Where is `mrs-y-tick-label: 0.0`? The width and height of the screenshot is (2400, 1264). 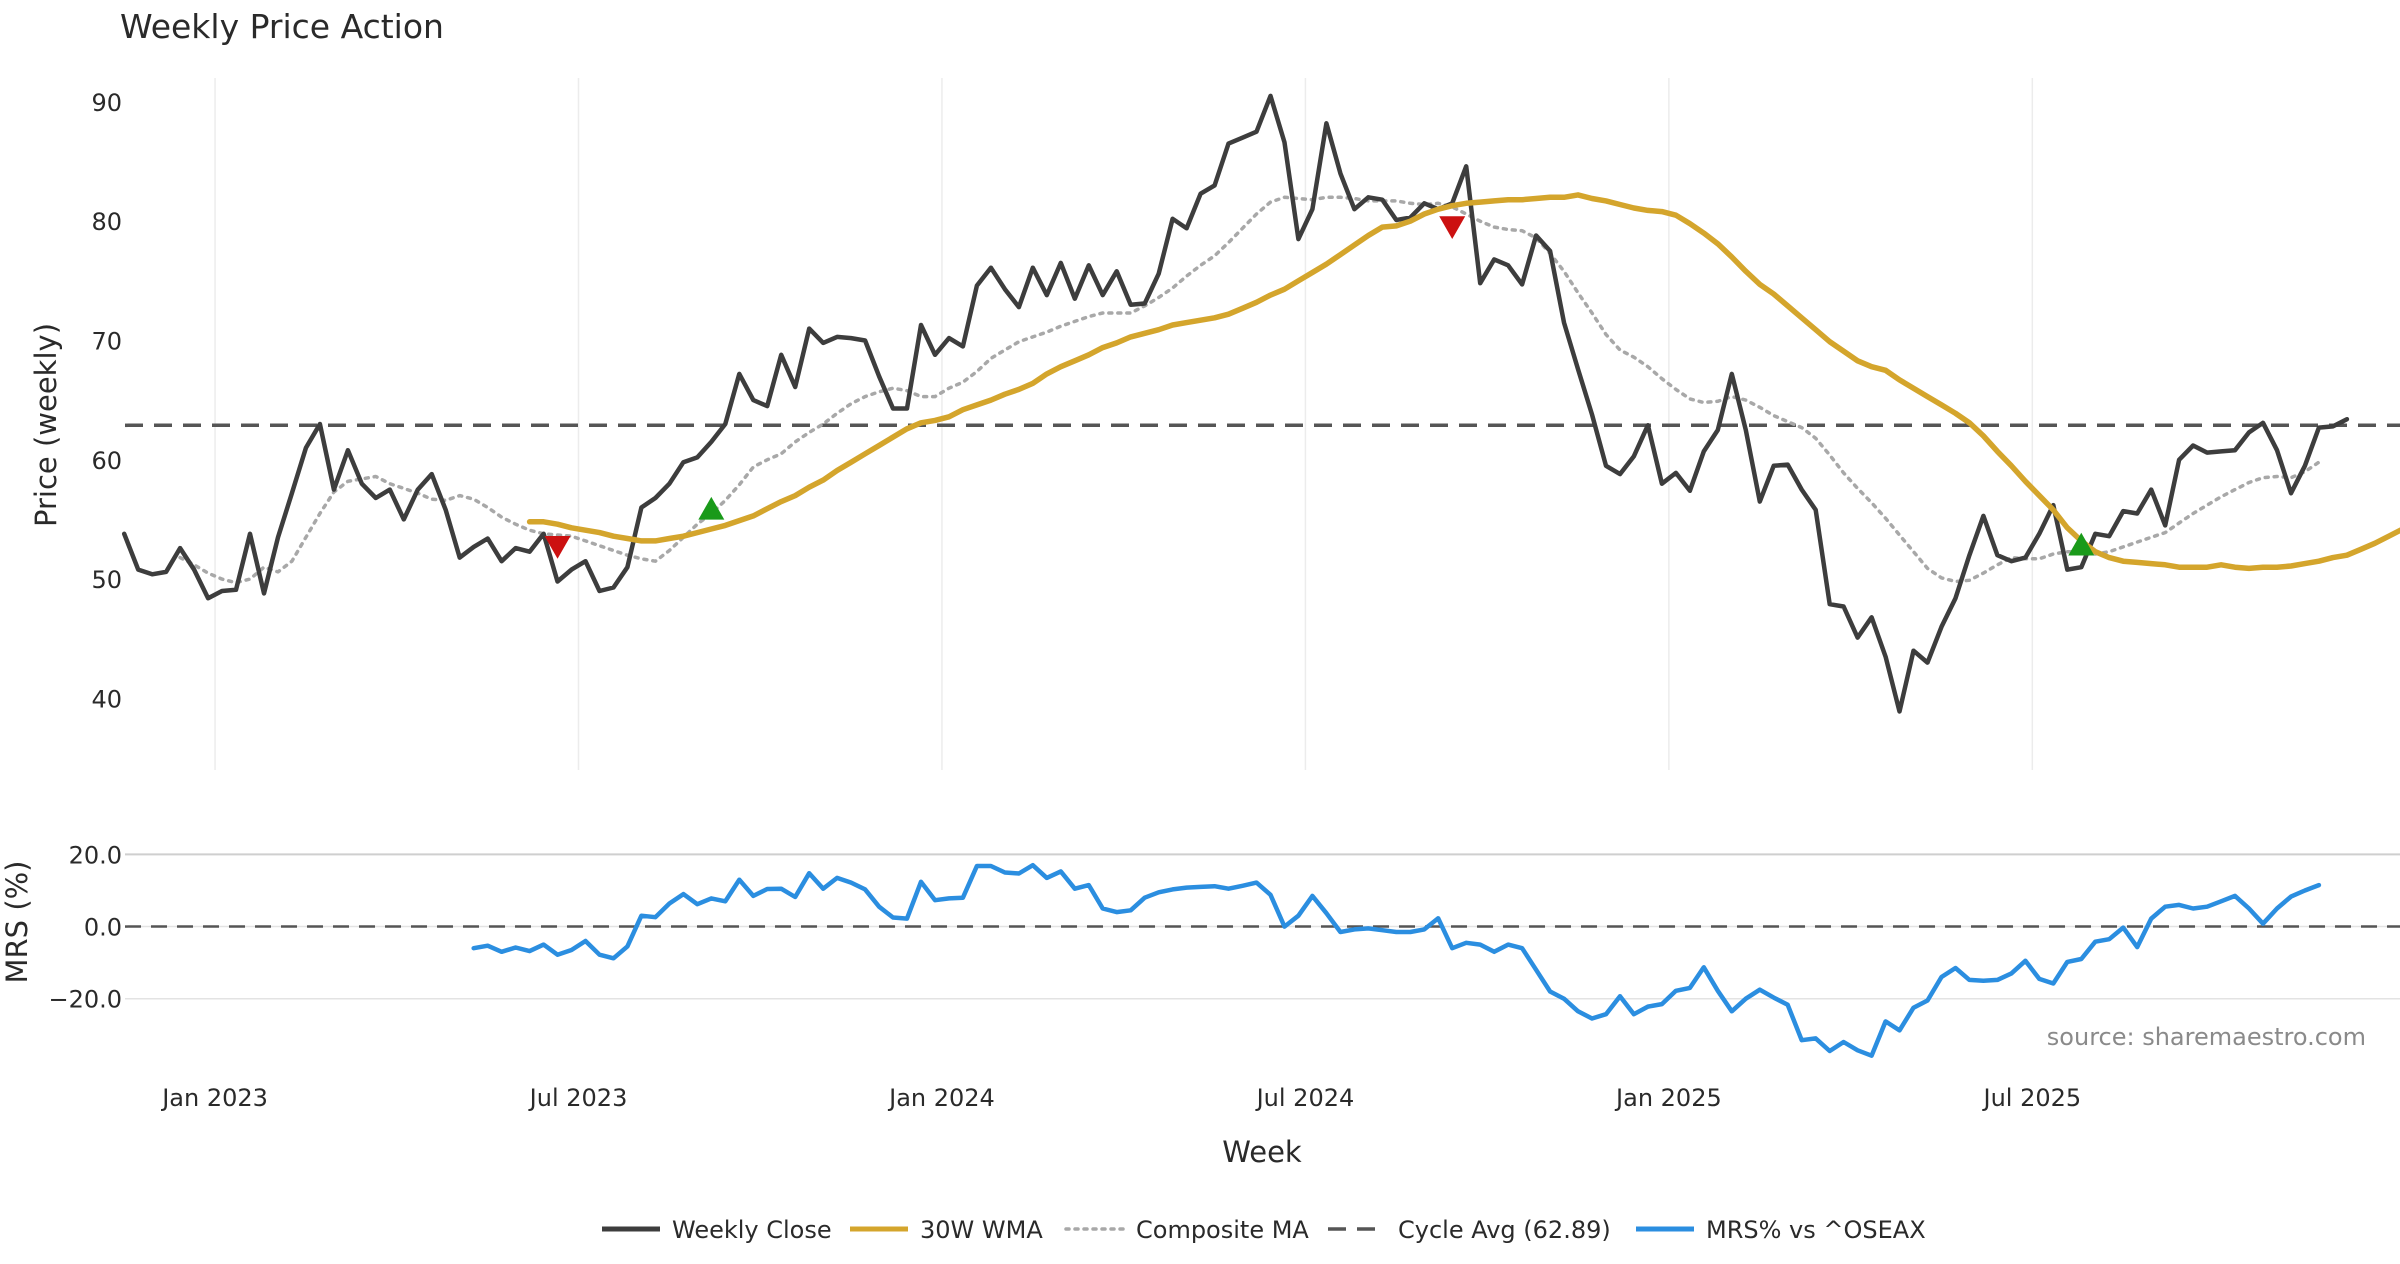
mrs-y-tick-label: 0.0 is located at coordinates (103, 928).